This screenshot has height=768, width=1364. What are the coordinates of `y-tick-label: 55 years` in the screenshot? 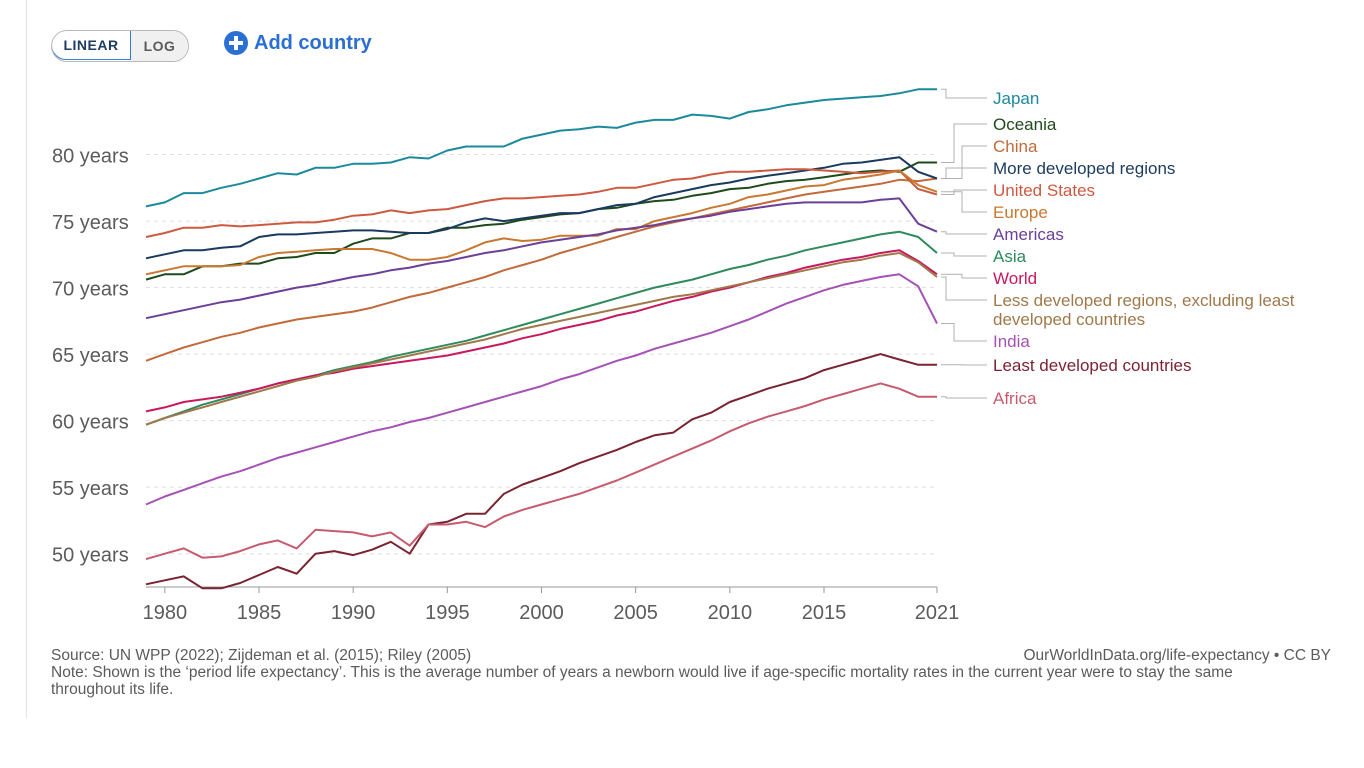 It's located at (90, 489).